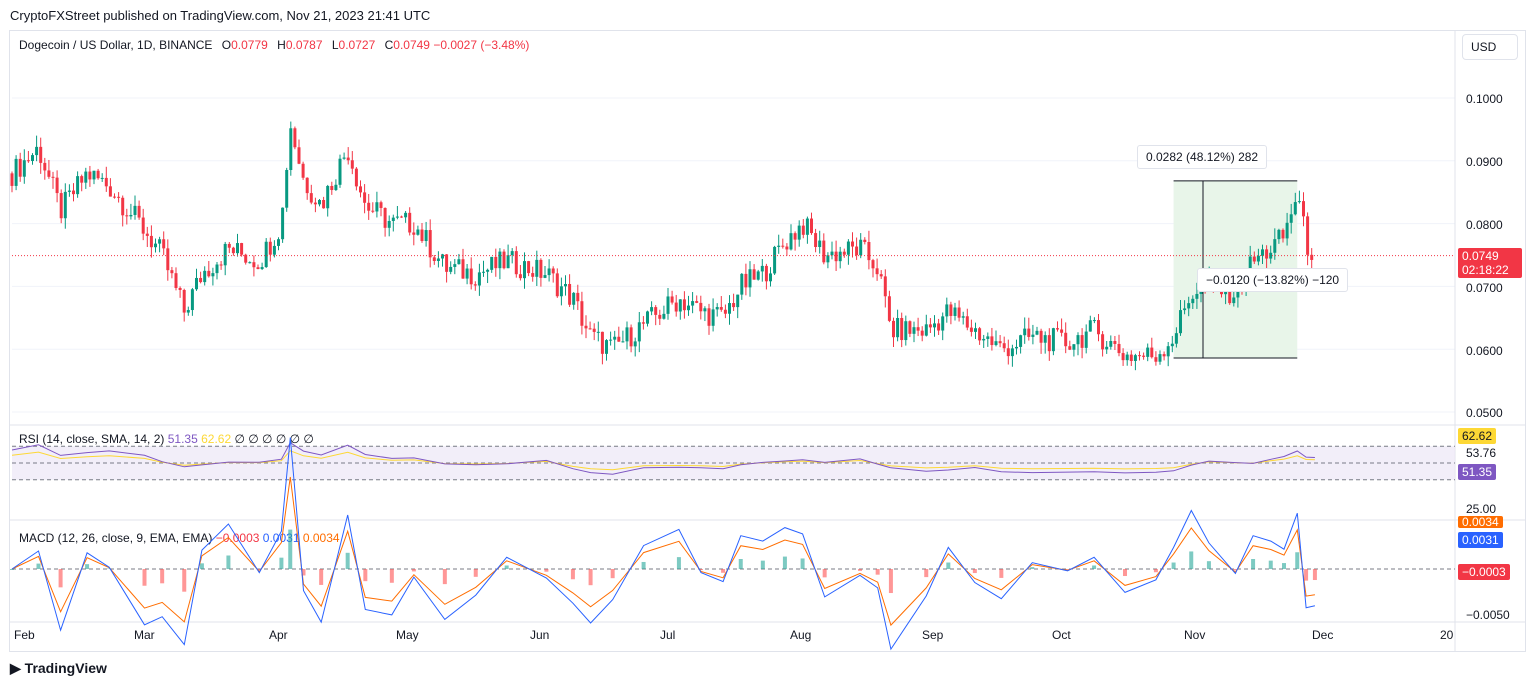 The height and width of the screenshot is (688, 1536). I want to click on rsi-line, so click(663, 458).